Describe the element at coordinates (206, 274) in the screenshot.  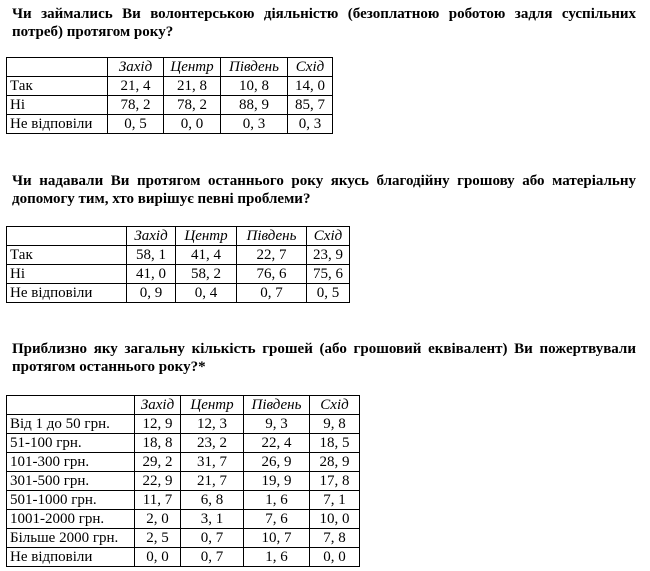
I see `value-cell: 58, 2` at that location.